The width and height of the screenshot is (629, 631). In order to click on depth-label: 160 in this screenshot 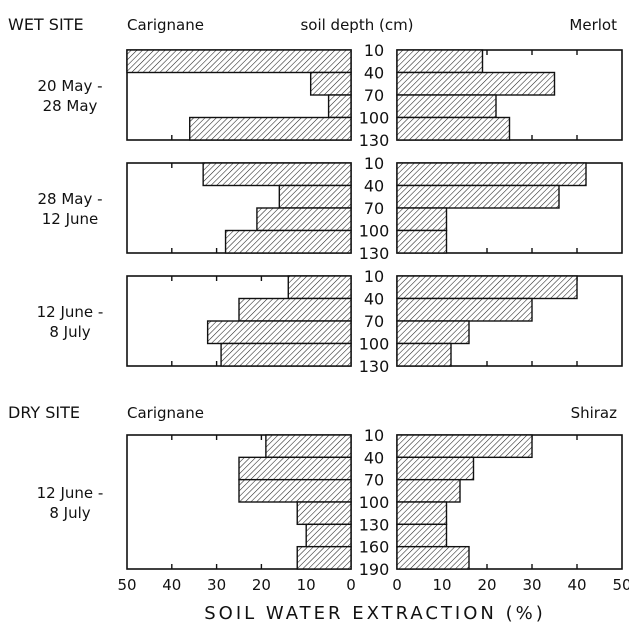, I will do `click(374, 547)`.